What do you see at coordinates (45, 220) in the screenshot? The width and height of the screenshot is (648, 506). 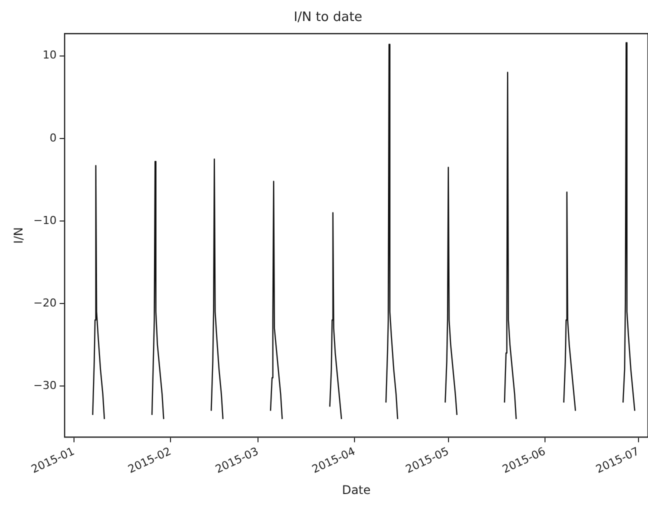 I see `y-tick-label: −10` at bounding box center [45, 220].